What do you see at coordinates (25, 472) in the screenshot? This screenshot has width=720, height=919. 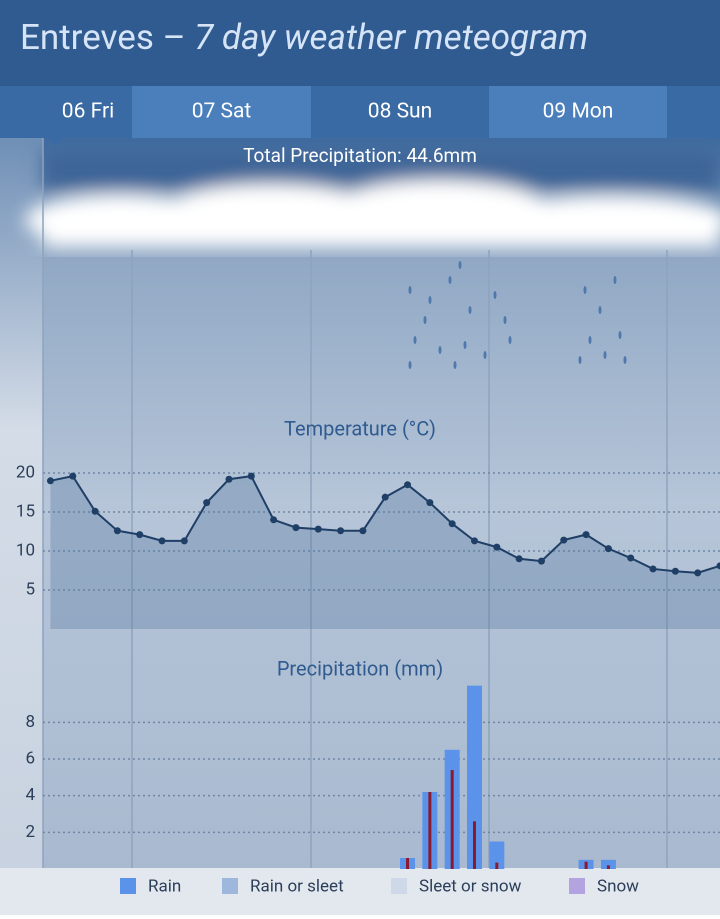 I see `y-tick-label: 20` at bounding box center [25, 472].